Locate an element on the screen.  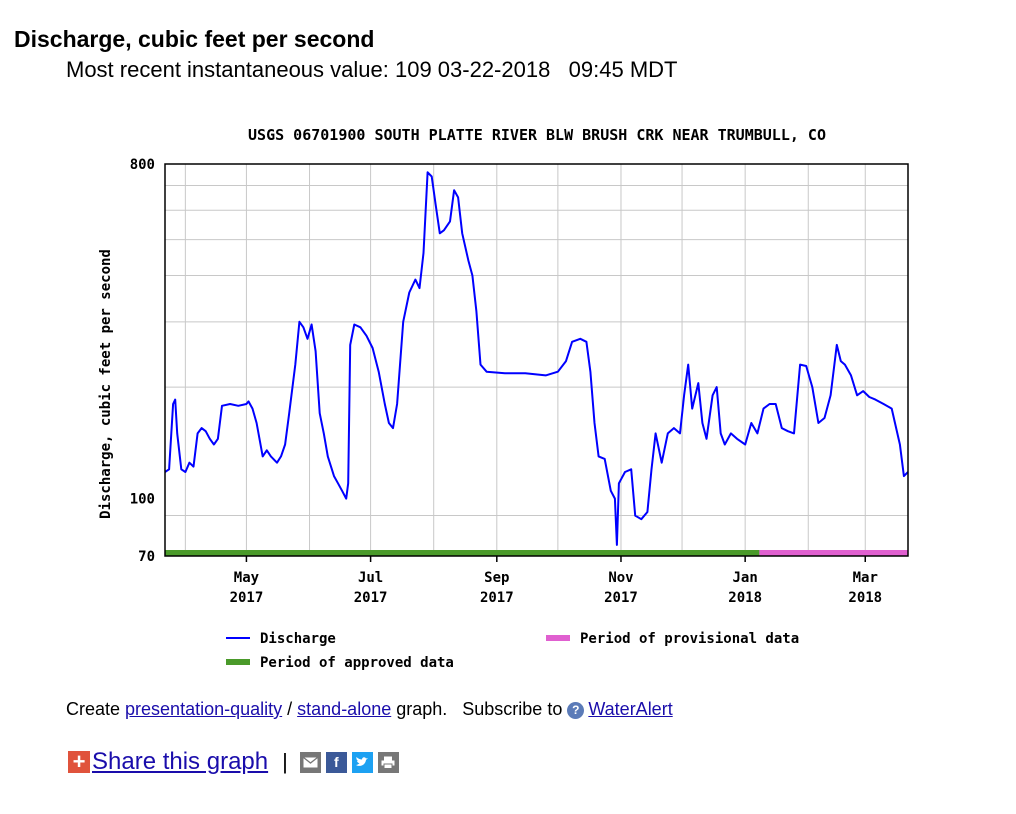
legend-label: Discharge is located at coordinates (298, 639).